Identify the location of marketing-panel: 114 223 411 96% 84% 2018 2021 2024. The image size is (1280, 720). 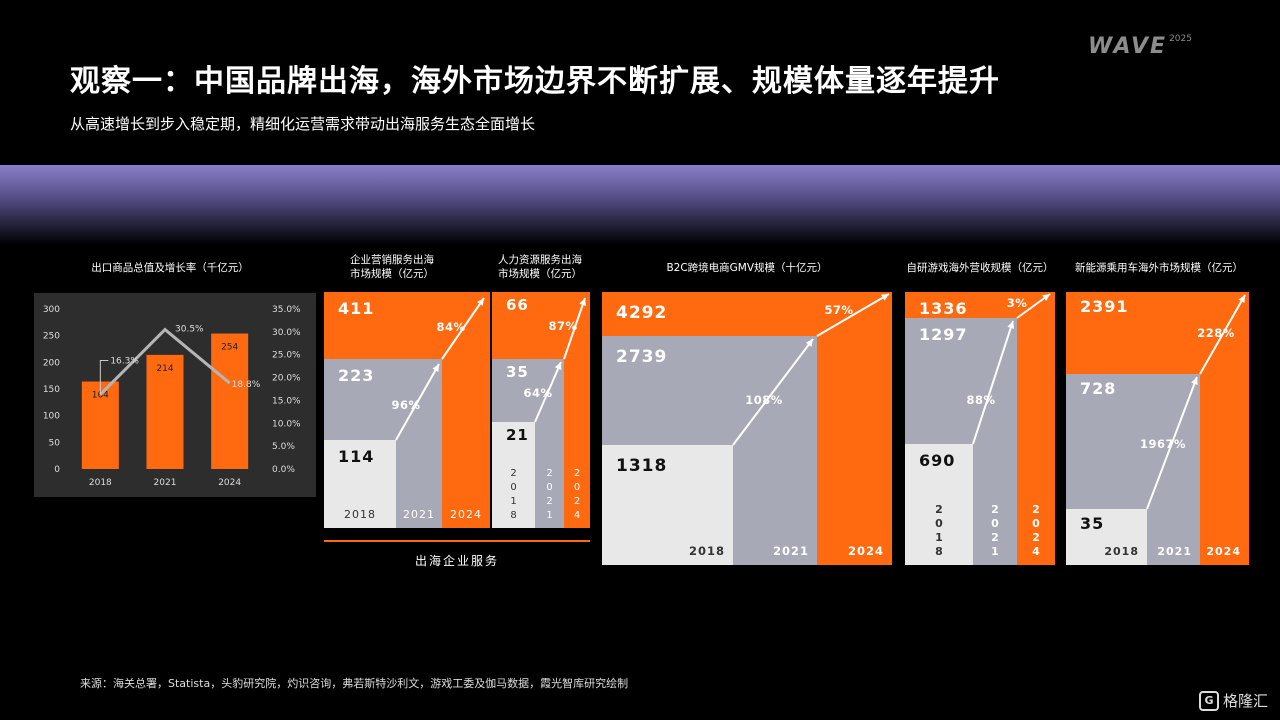
(407, 410).